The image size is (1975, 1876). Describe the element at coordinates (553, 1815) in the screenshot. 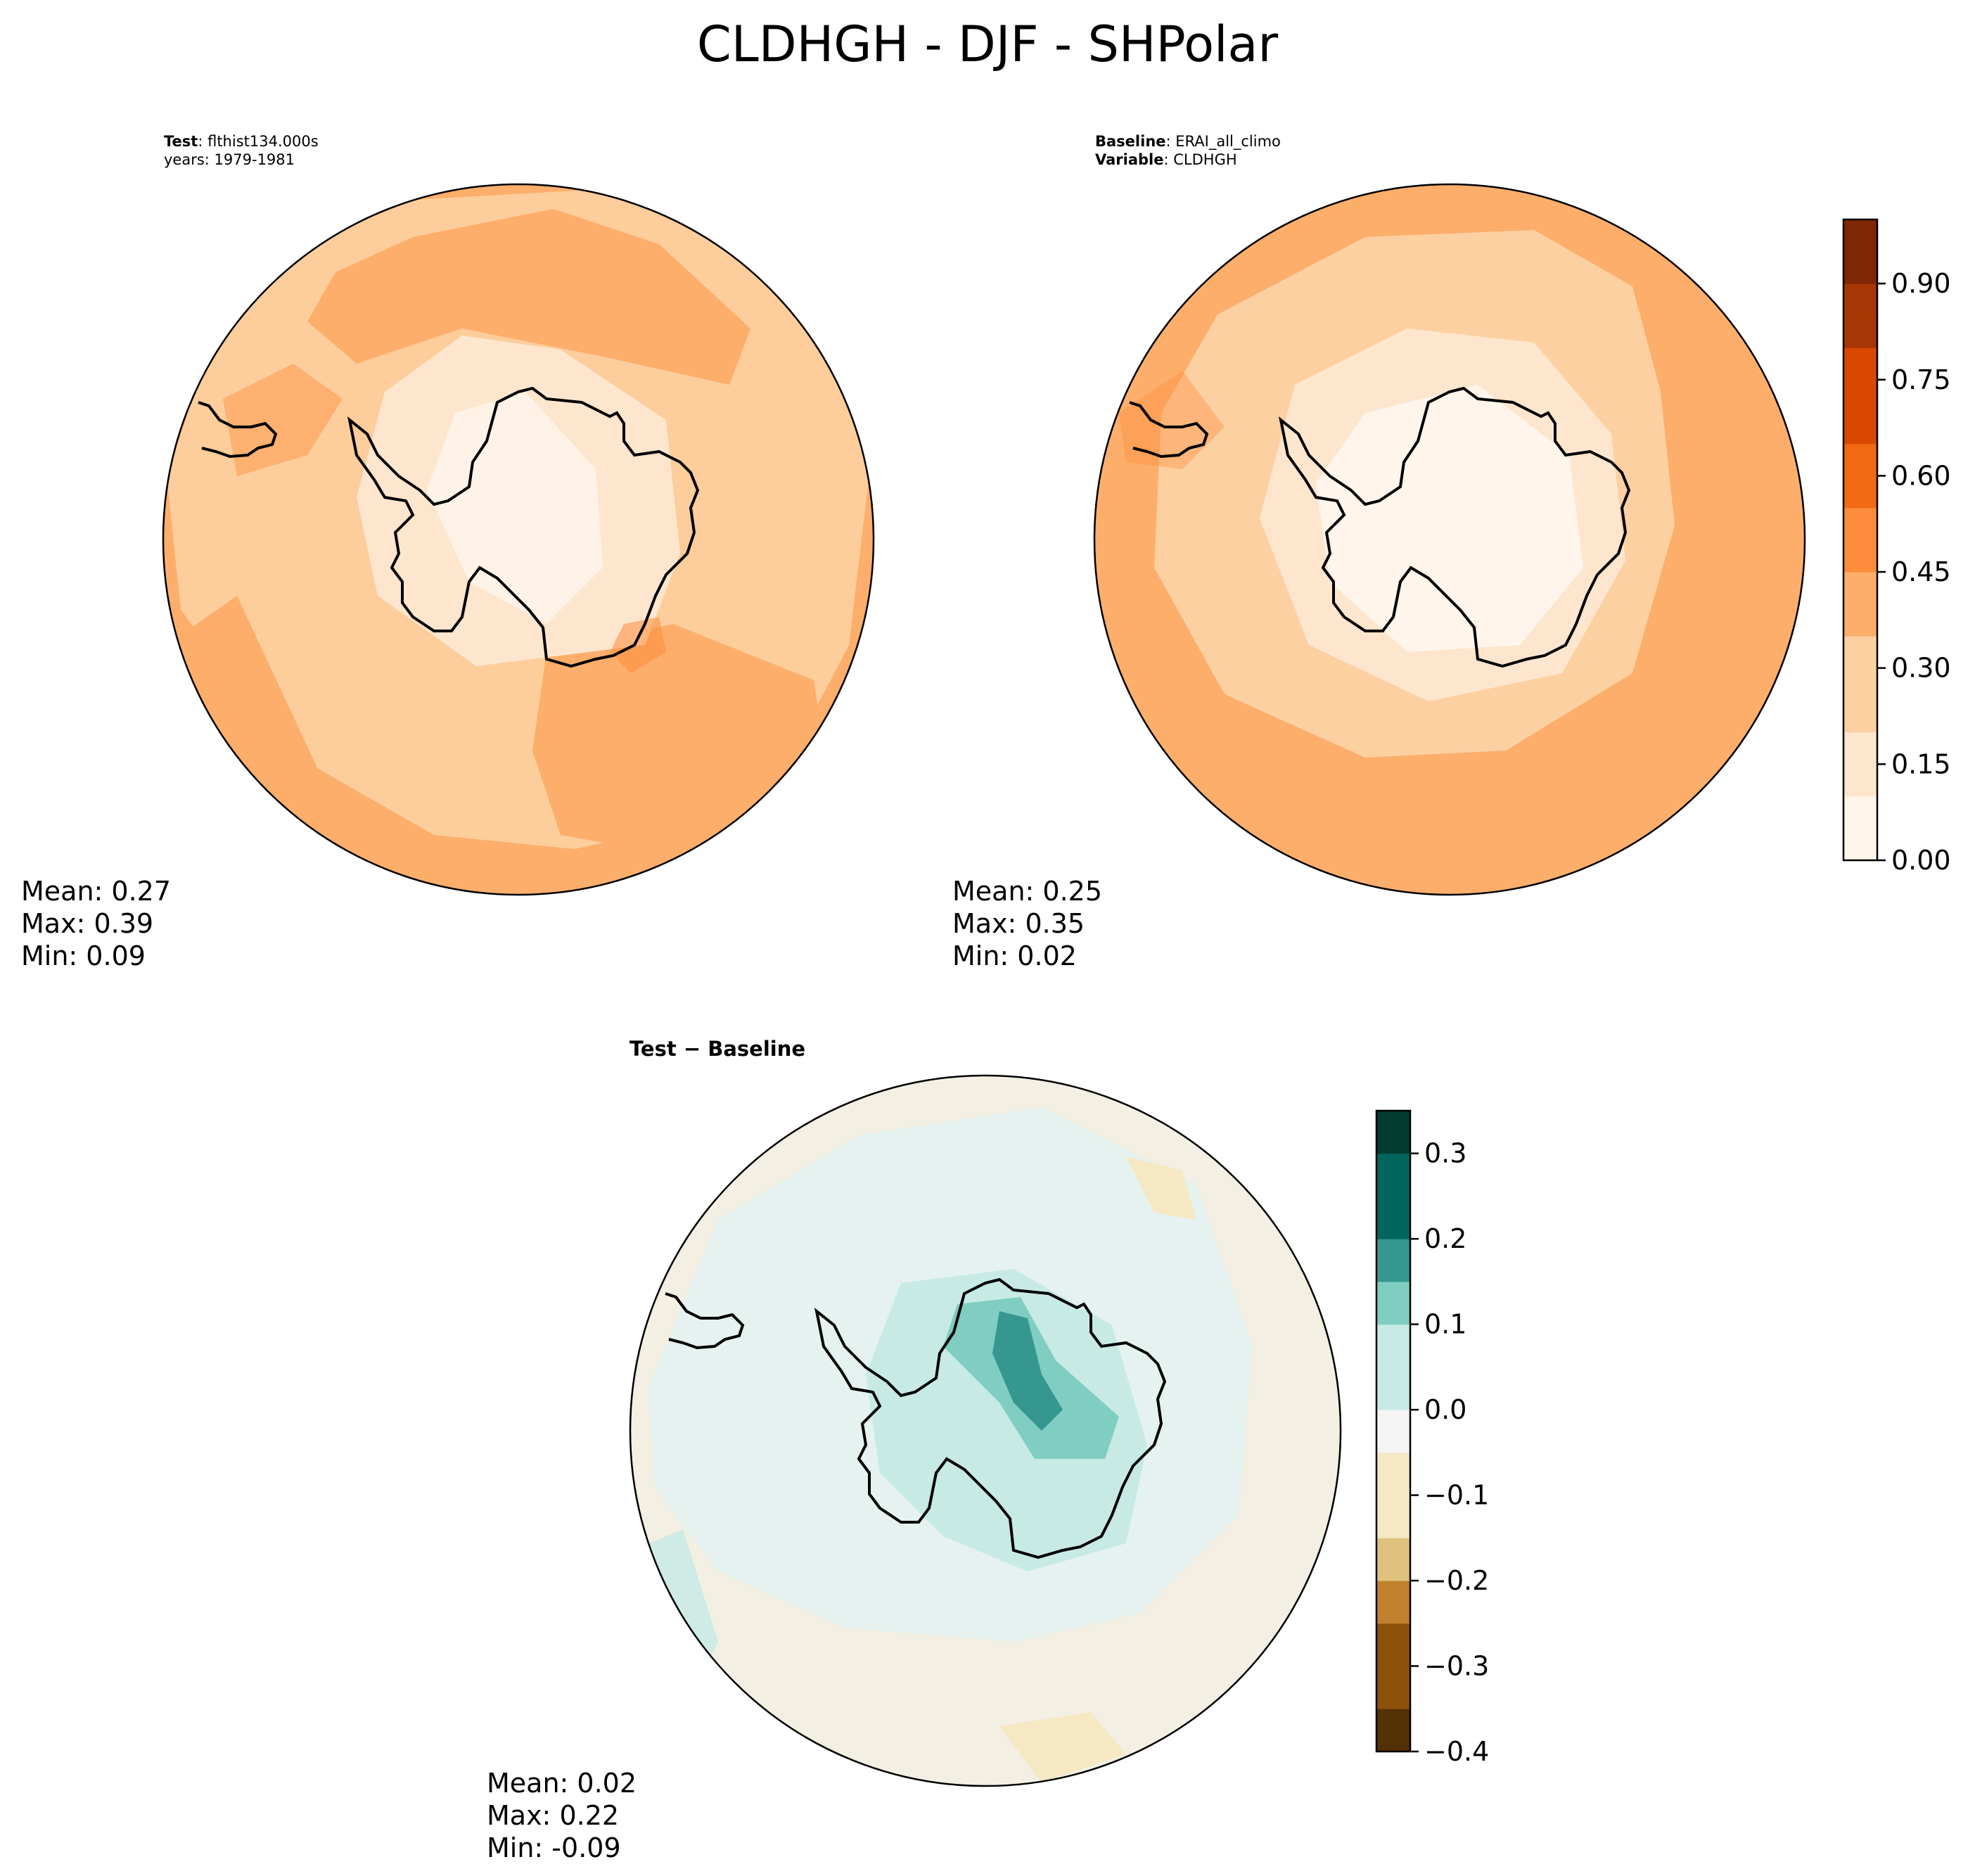

I see `diff-max: Max: 0.22` at that location.